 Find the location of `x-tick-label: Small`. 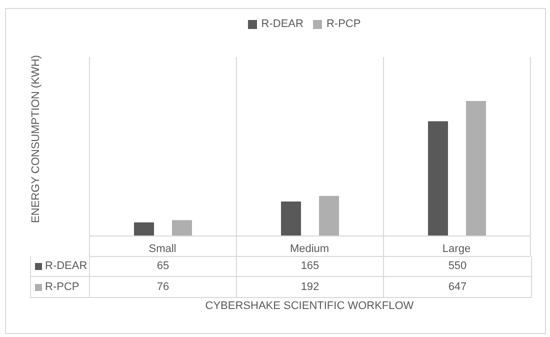

x-tick-label: Small is located at coordinates (162, 248).